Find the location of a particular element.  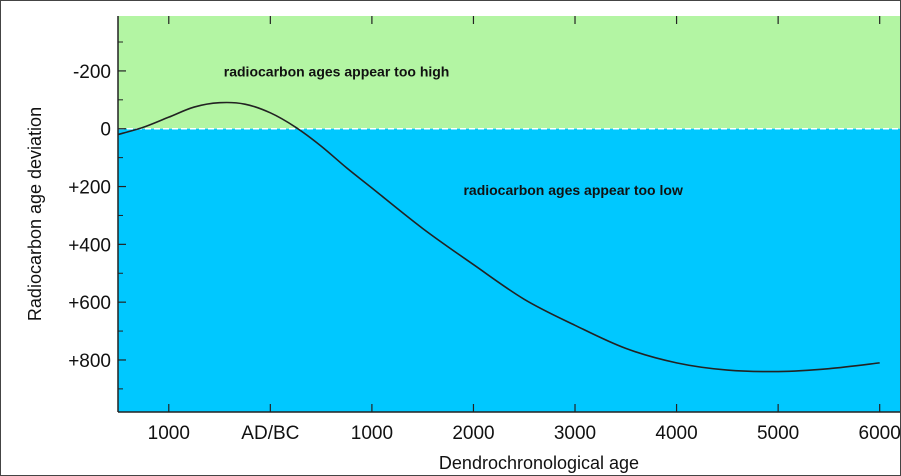

x-tick-label-3: 2000 is located at coordinates (473, 433).